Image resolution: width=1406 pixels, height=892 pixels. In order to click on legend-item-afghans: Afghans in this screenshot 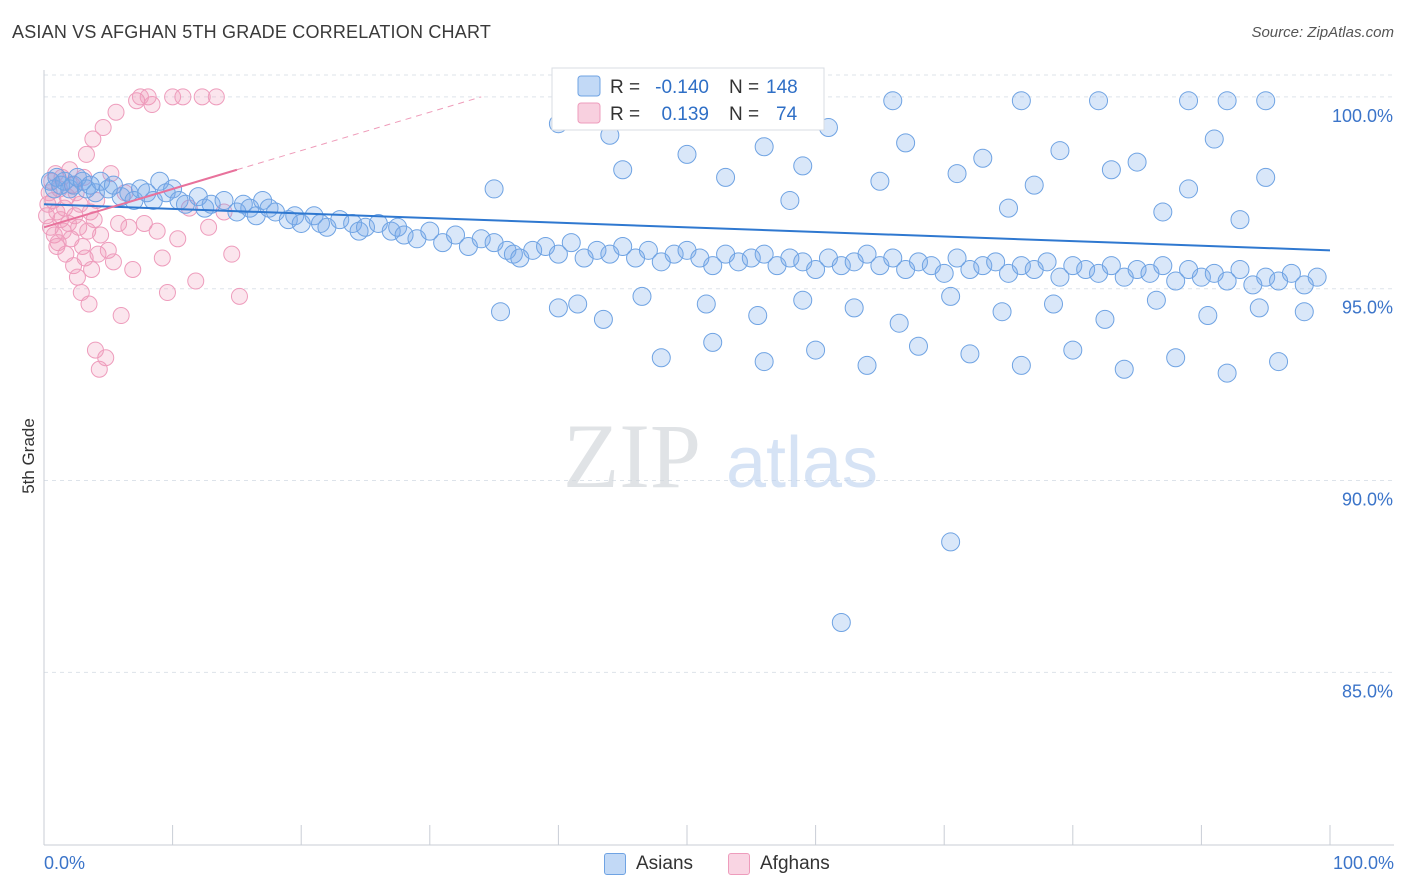, I will do `click(779, 864)`.